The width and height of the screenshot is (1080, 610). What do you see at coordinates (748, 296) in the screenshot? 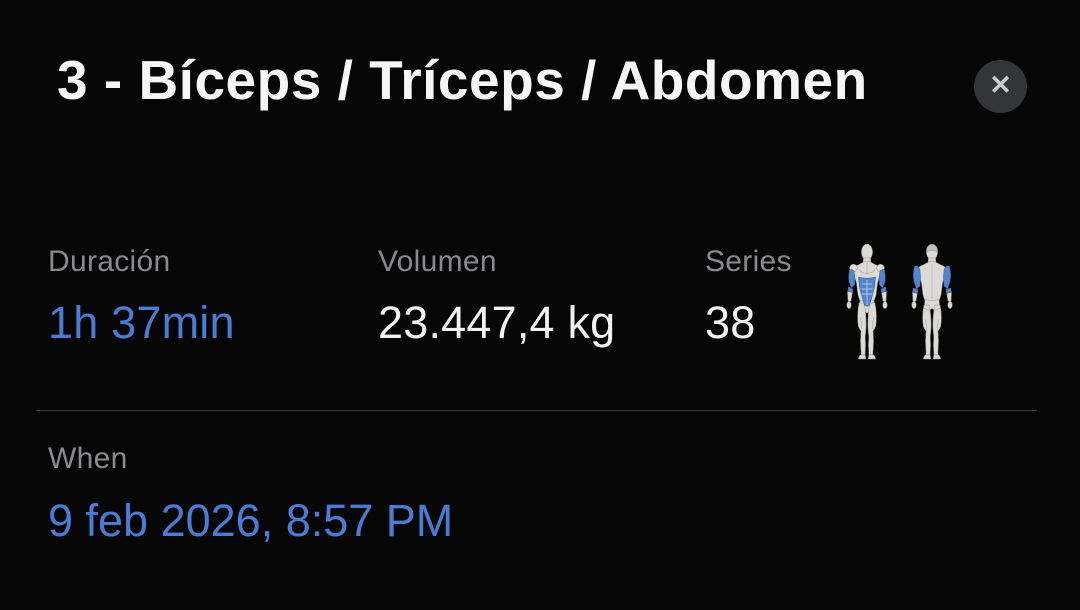
I see `stat-series: Series 38` at bounding box center [748, 296].